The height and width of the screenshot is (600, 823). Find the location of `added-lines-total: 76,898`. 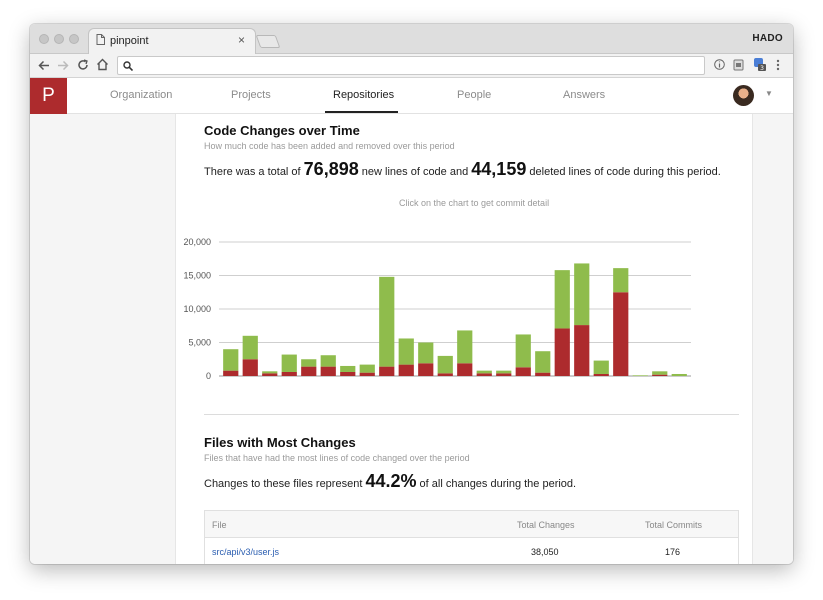

added-lines-total: 76,898 is located at coordinates (331, 169).